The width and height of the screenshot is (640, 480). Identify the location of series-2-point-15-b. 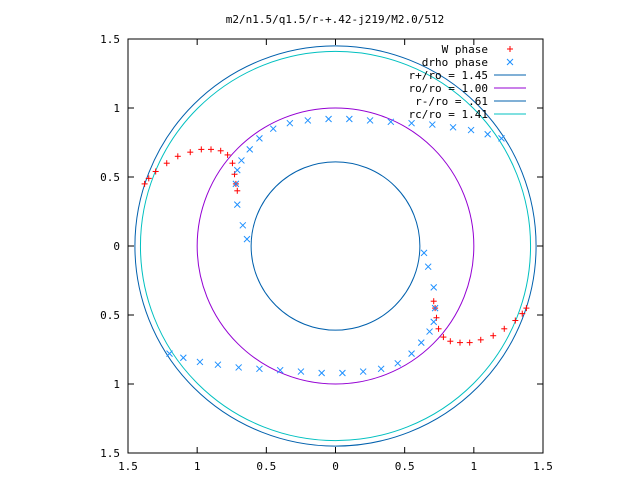
(391, 122).